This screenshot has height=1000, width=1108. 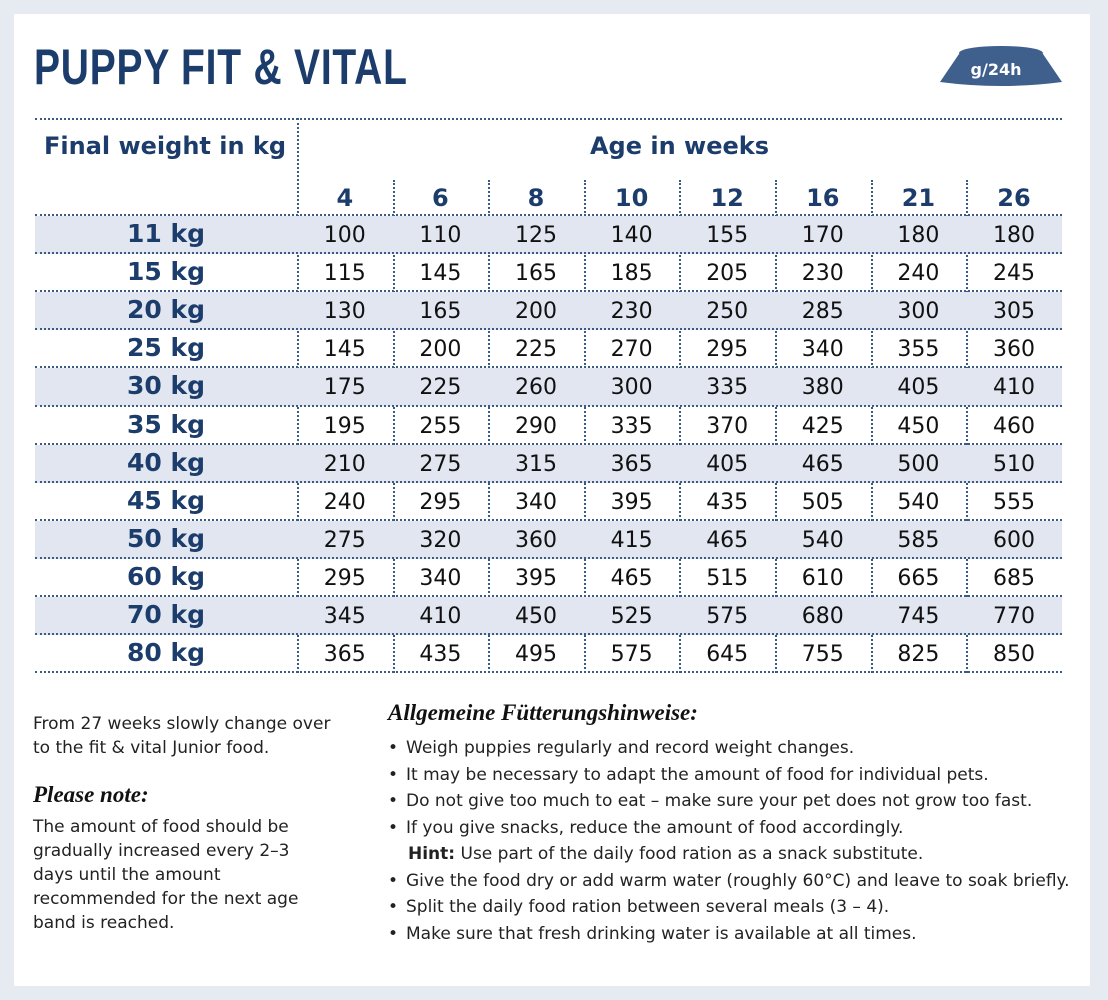 I want to click on value-cell: 145, so click(x=344, y=350).